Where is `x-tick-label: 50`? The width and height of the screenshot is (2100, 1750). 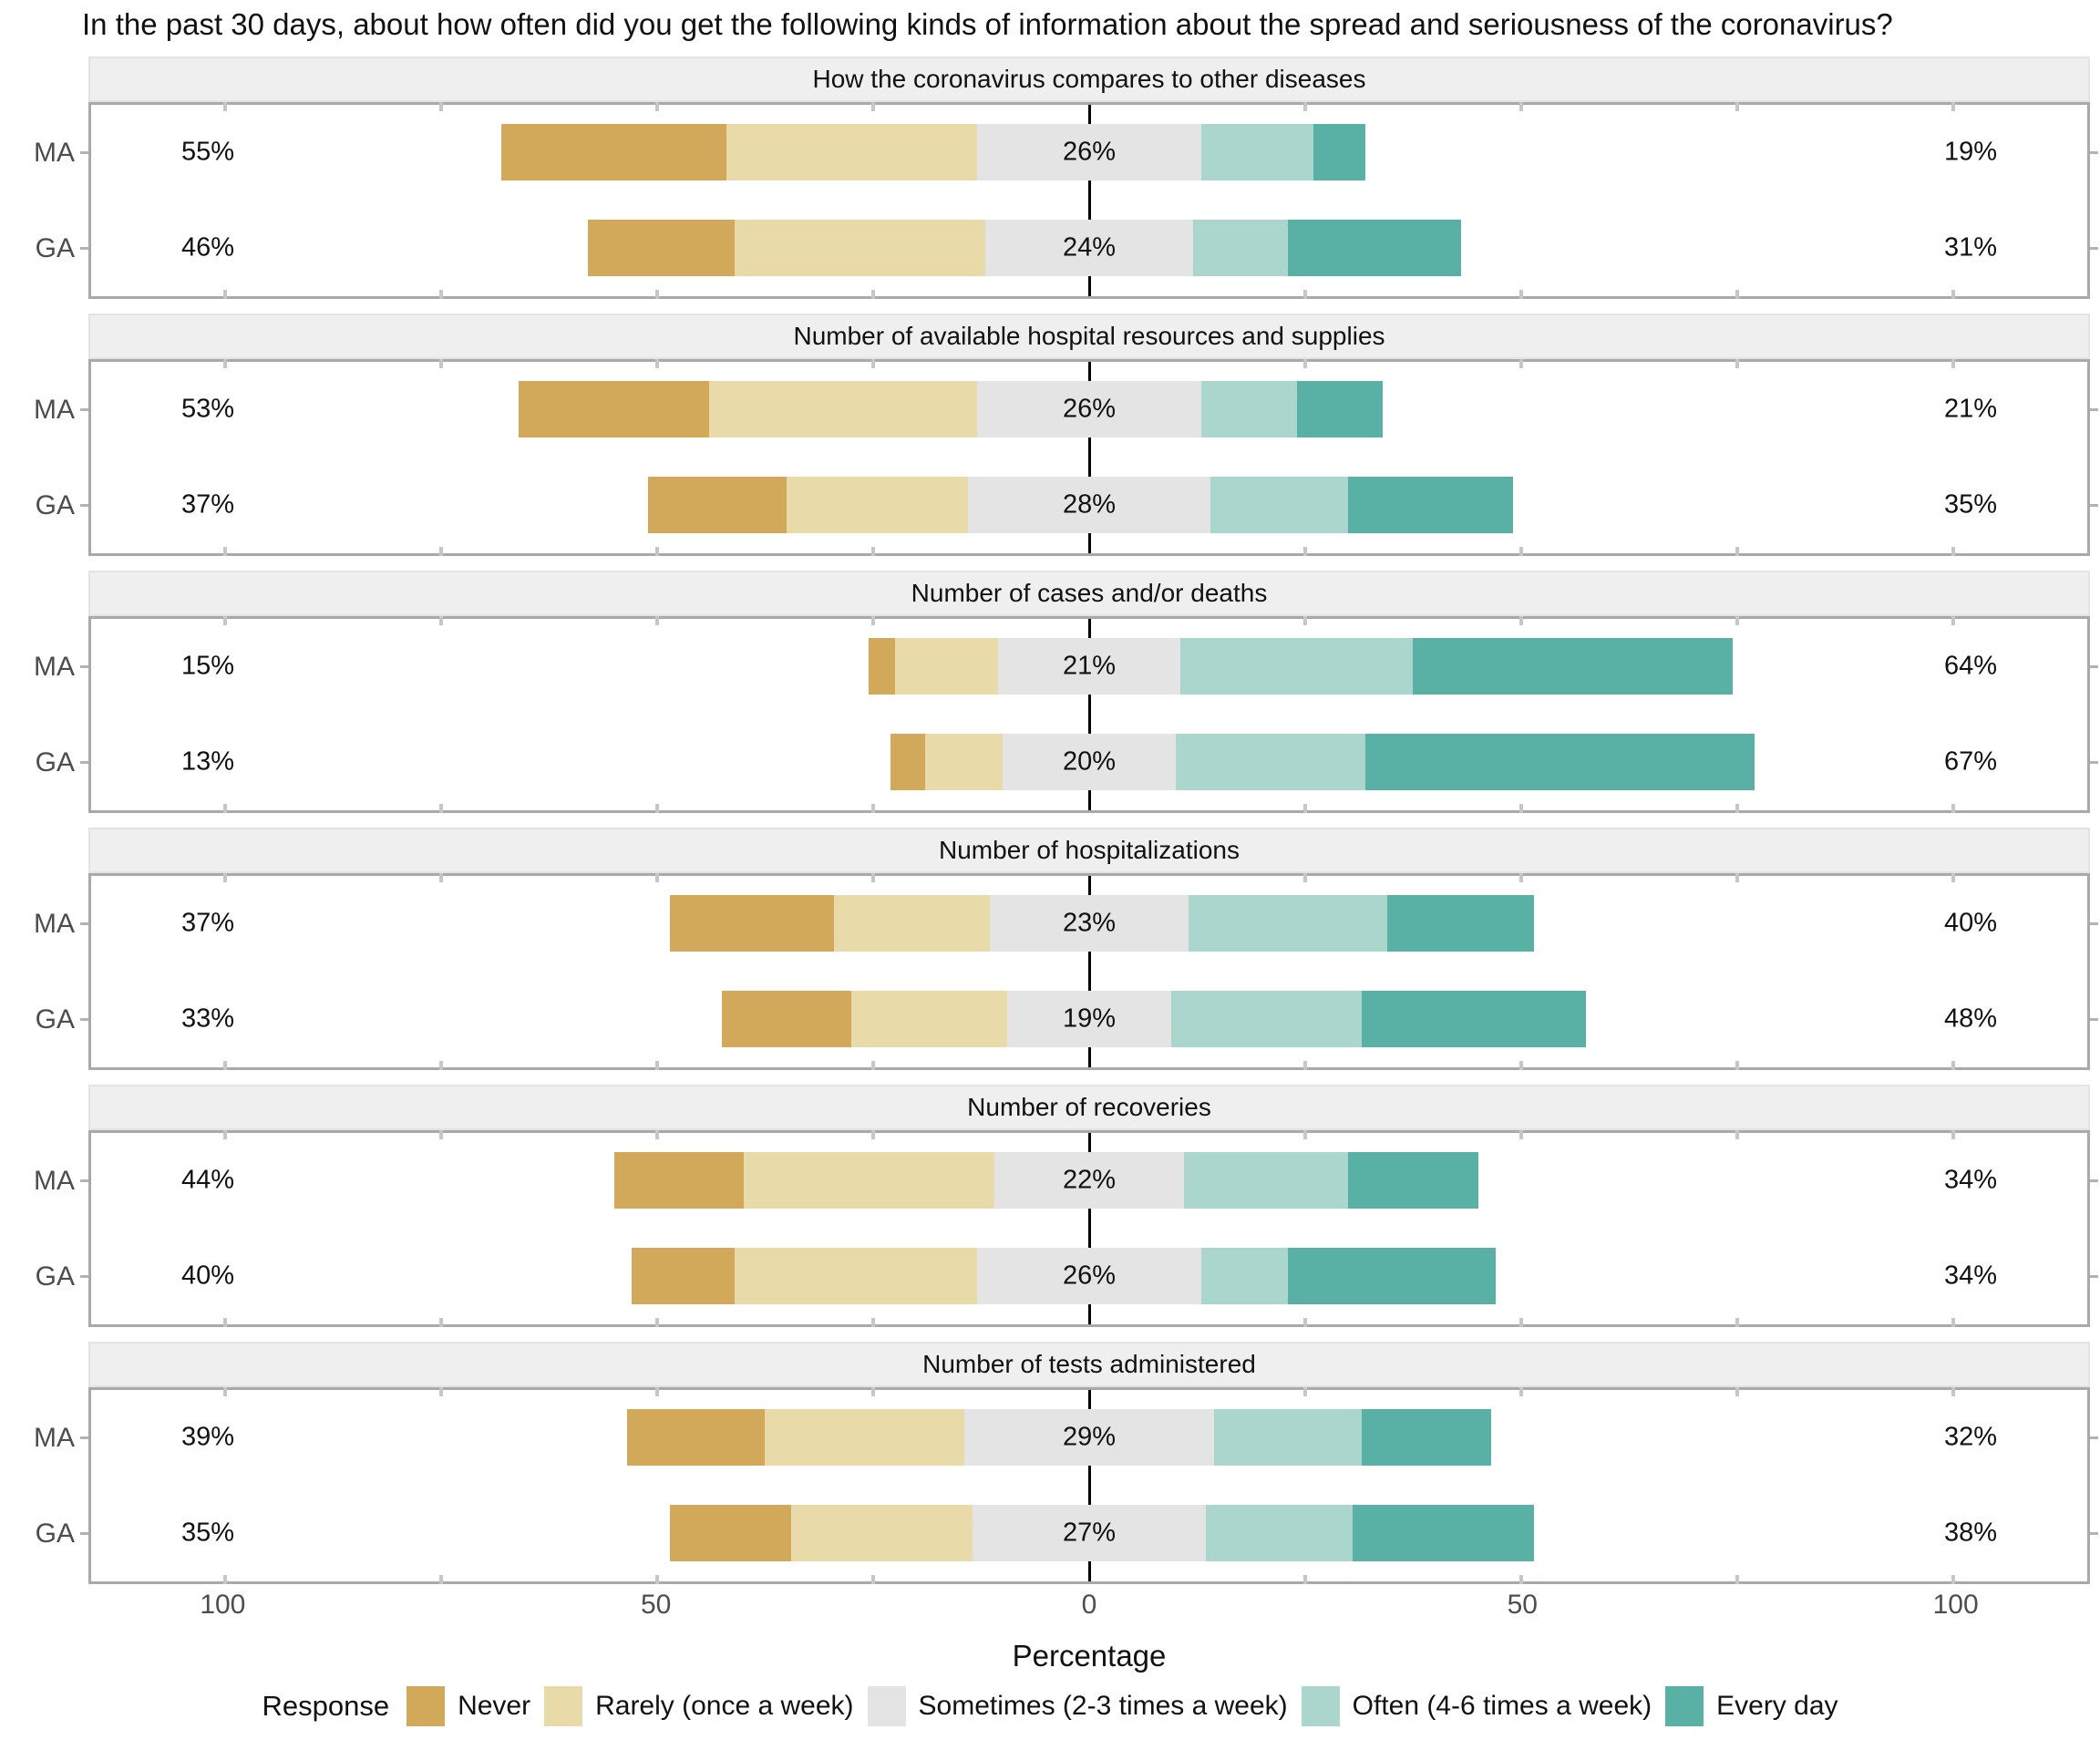 x-tick-label: 50 is located at coordinates (656, 1605).